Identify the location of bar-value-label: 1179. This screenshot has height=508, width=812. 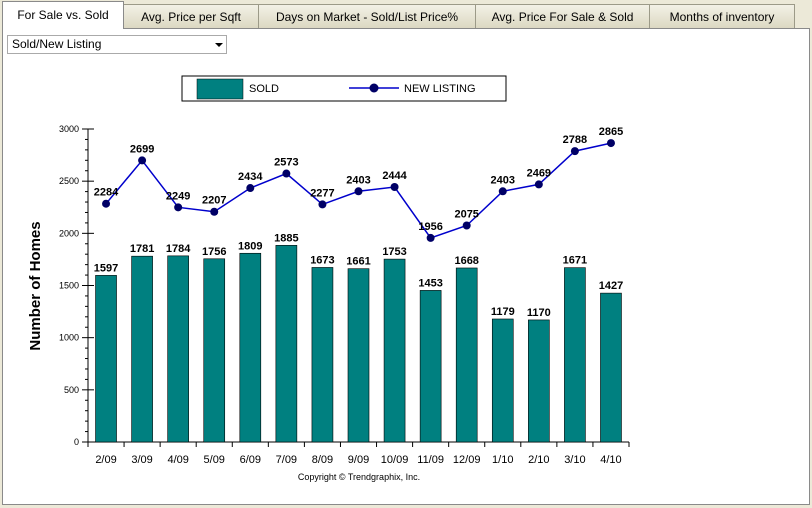
(503, 312).